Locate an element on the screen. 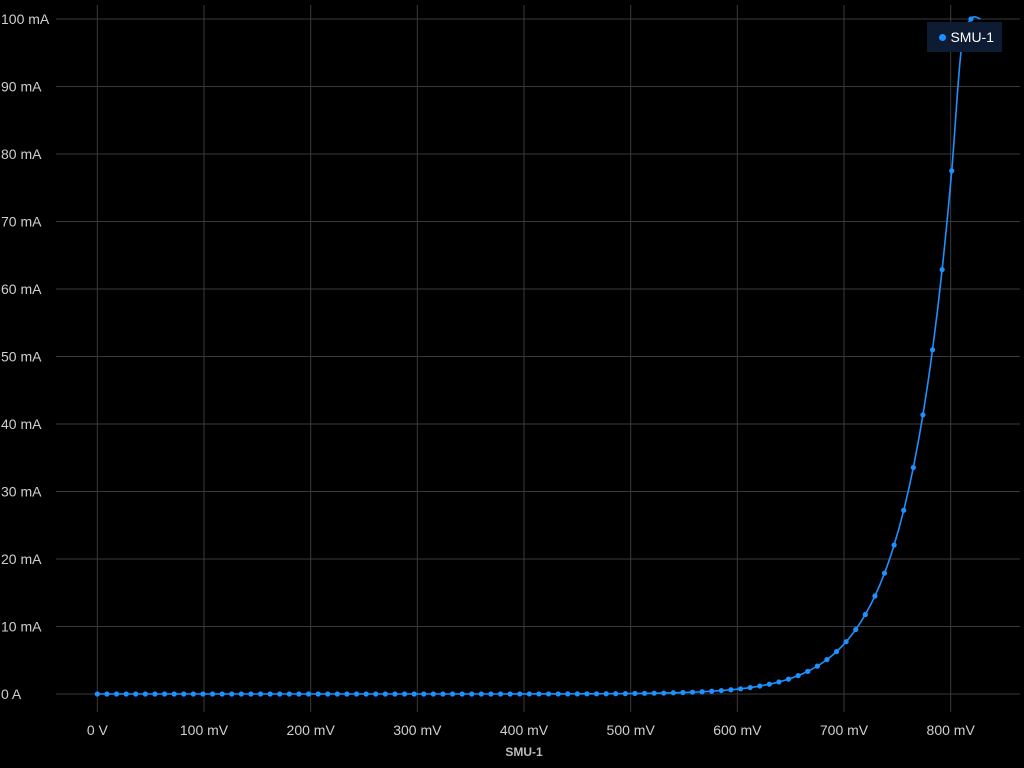  y-tick-label: 30 mA is located at coordinates (21, 492).